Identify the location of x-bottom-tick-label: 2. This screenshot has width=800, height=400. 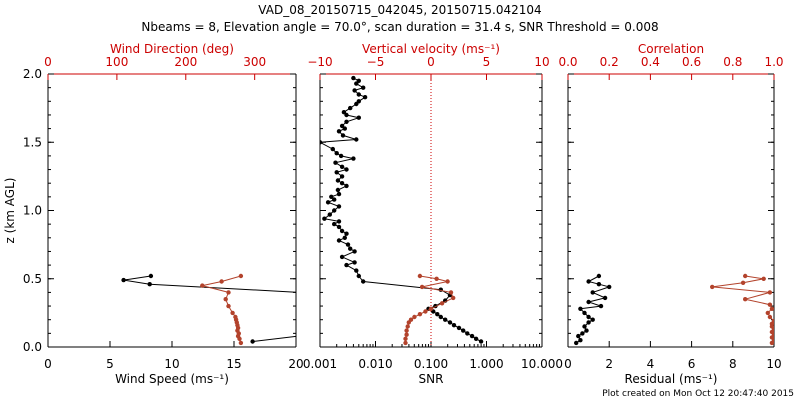
(609, 364).